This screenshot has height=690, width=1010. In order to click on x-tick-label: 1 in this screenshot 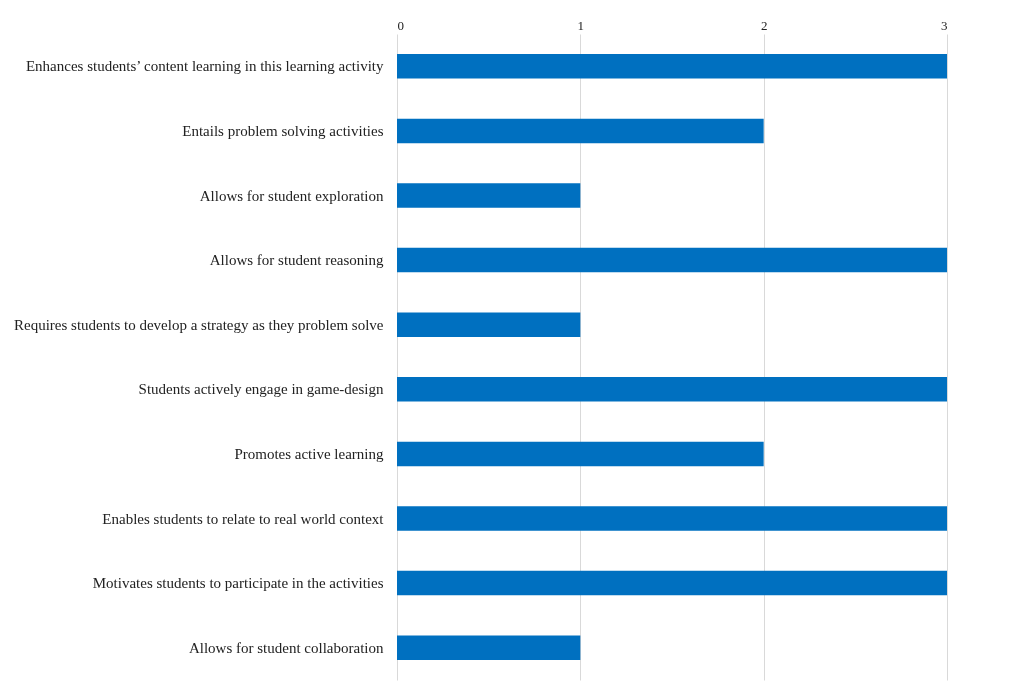, I will do `click(581, 25)`.